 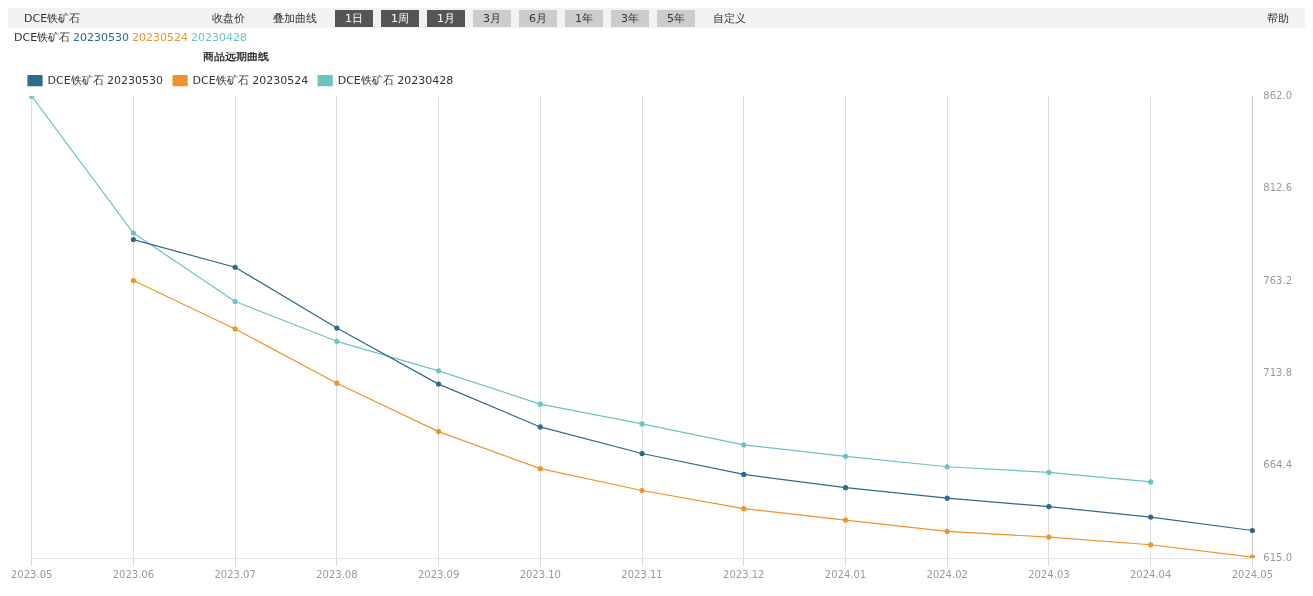 I want to click on y-tick-label: 763.2, so click(x=1278, y=280).